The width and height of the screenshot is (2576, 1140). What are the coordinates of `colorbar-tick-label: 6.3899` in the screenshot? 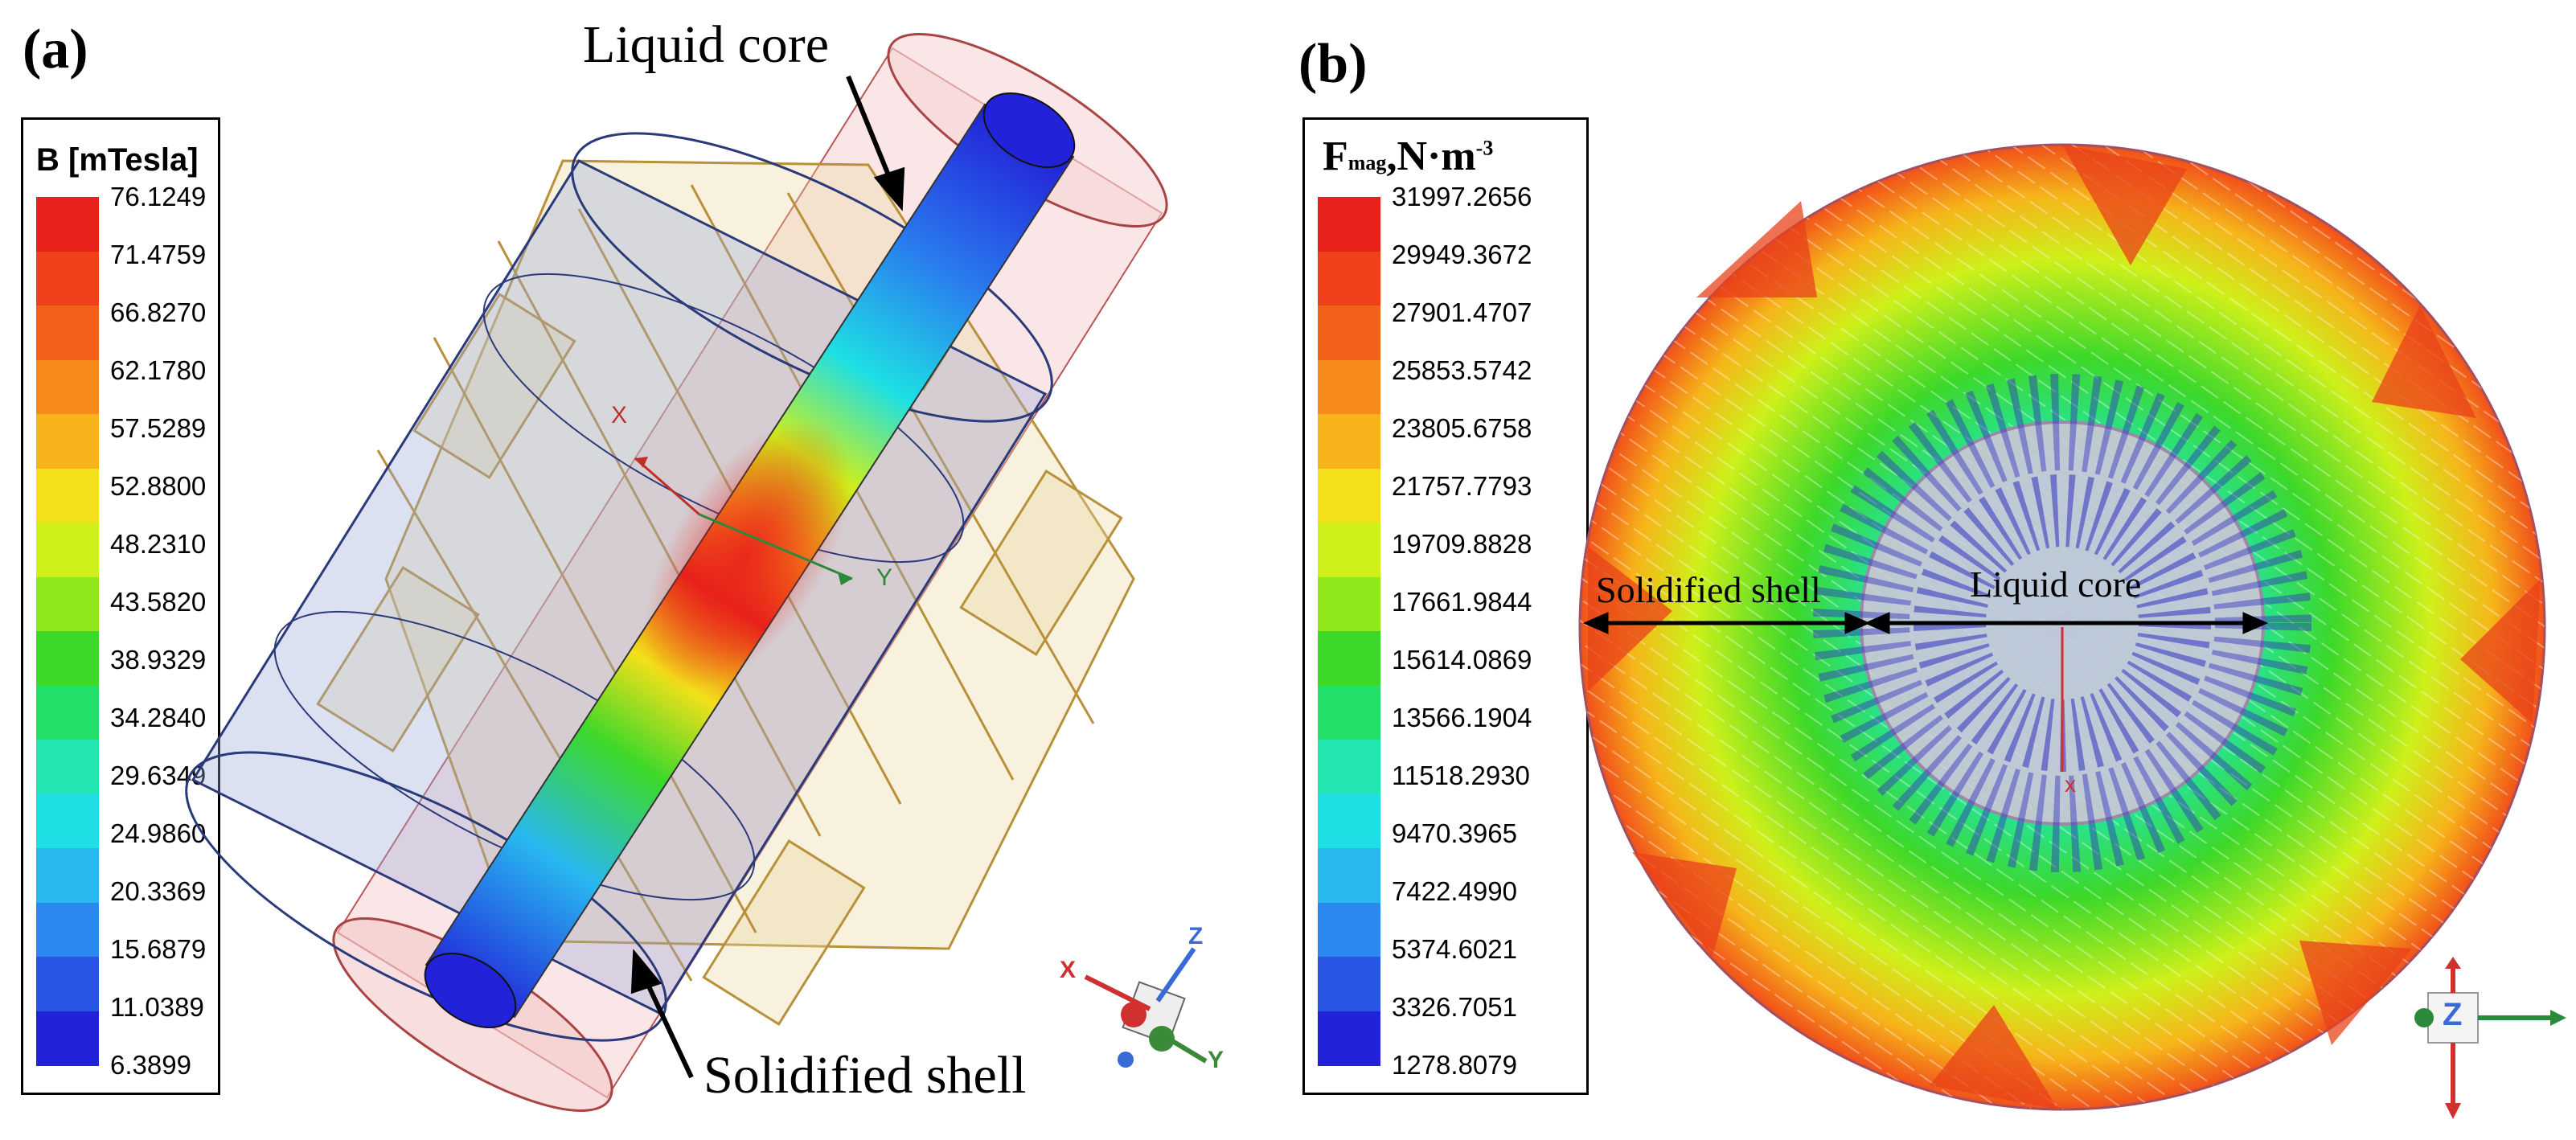 It's located at (150, 1065).